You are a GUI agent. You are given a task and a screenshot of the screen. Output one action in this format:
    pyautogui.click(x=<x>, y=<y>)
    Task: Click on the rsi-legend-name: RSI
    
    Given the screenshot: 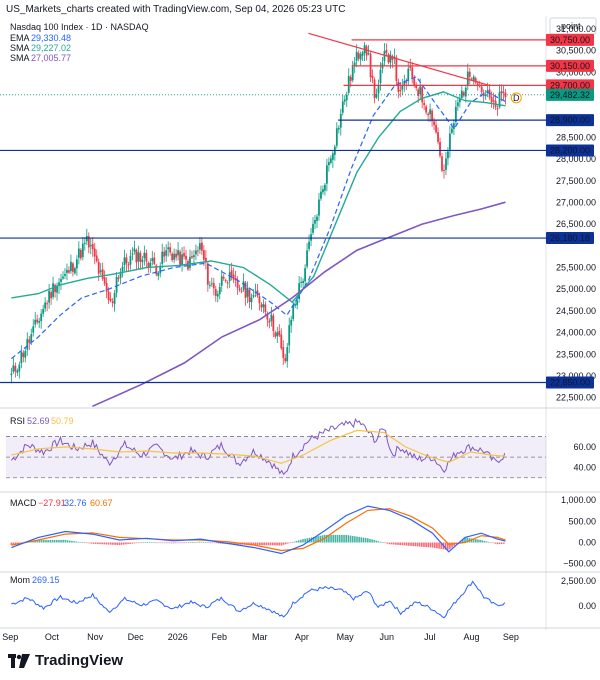 What is the action you would take?
    pyautogui.click(x=17, y=421)
    